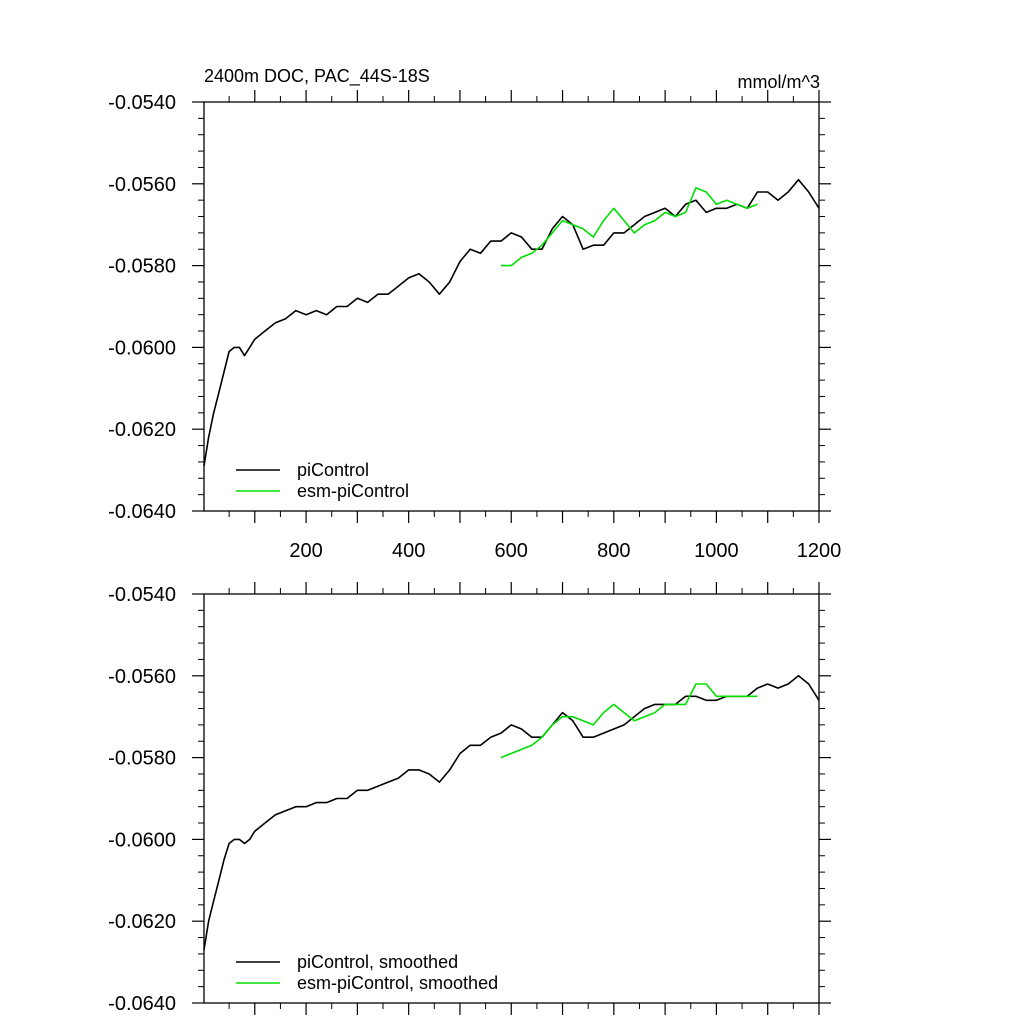 The image size is (1024, 1024). What do you see at coordinates (142, 677) in the screenshot?
I see `bottom-y-tick-label: -0.0560` at bounding box center [142, 677].